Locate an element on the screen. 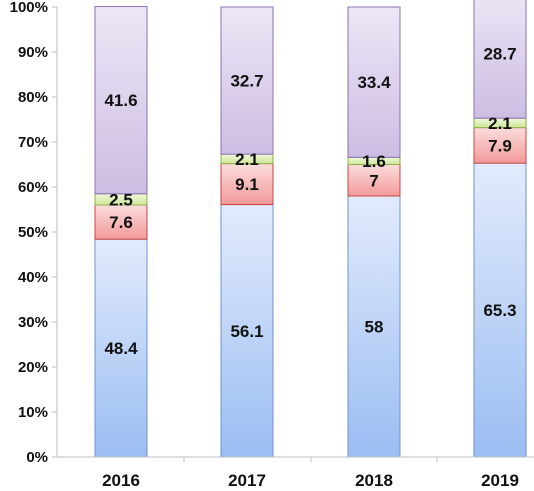 Image resolution: width=534 pixels, height=491 pixels. data-label: 28.7 is located at coordinates (499, 54).